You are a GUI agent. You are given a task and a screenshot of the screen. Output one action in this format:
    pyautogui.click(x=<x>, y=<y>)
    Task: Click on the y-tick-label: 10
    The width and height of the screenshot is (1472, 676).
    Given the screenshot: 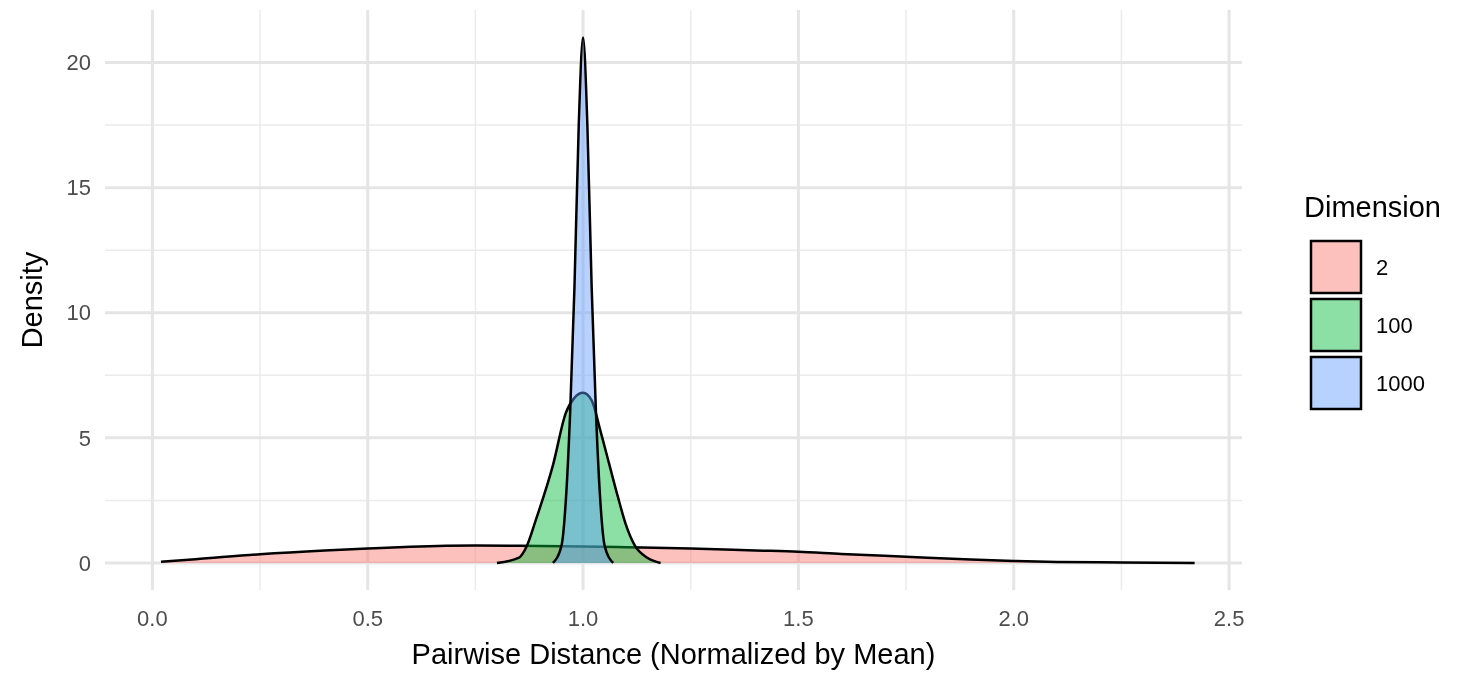 What is the action you would take?
    pyautogui.click(x=78, y=313)
    